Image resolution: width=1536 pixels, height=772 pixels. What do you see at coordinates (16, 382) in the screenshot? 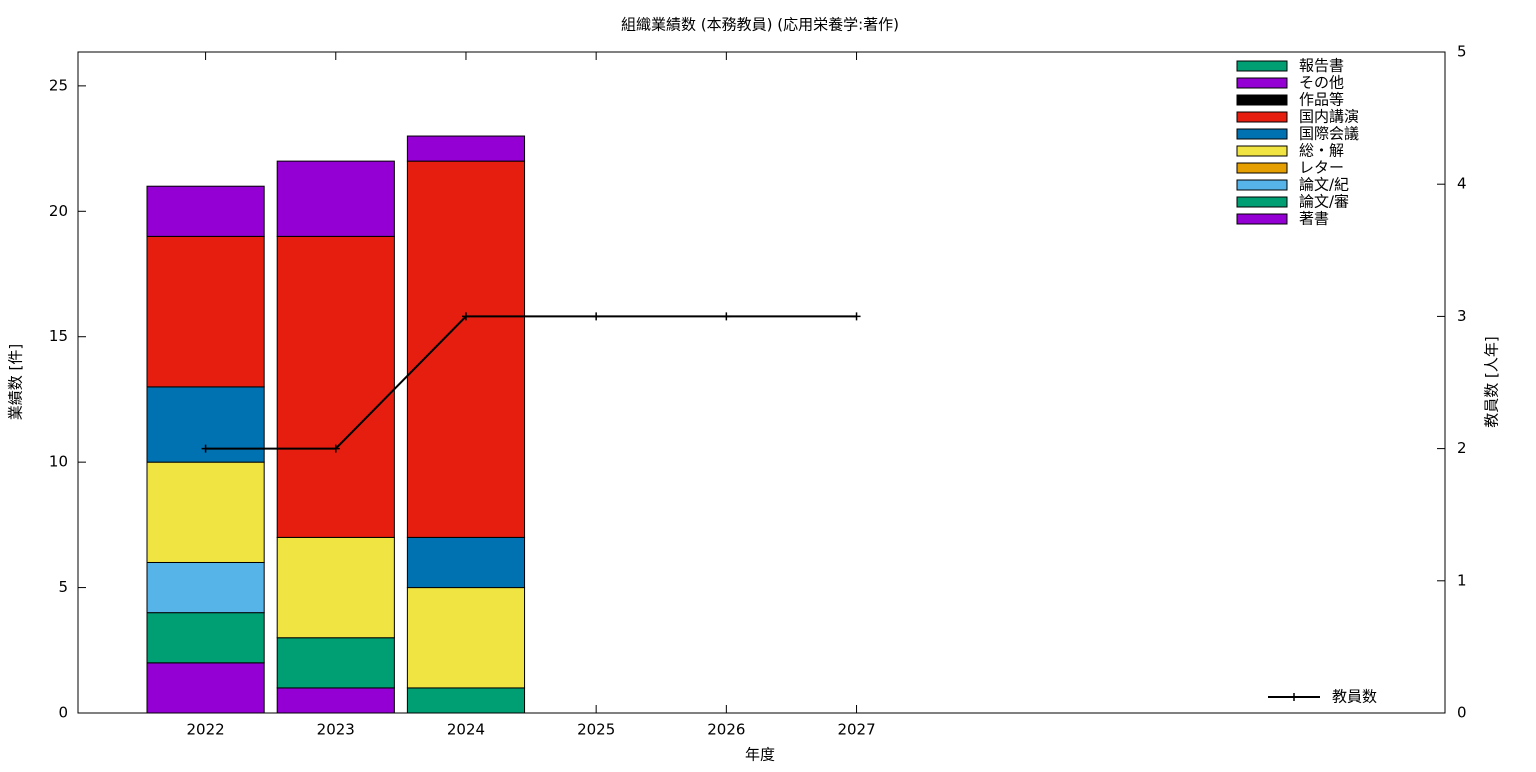
I see `y-axis-label: 業績数 [件]` at bounding box center [16, 382].